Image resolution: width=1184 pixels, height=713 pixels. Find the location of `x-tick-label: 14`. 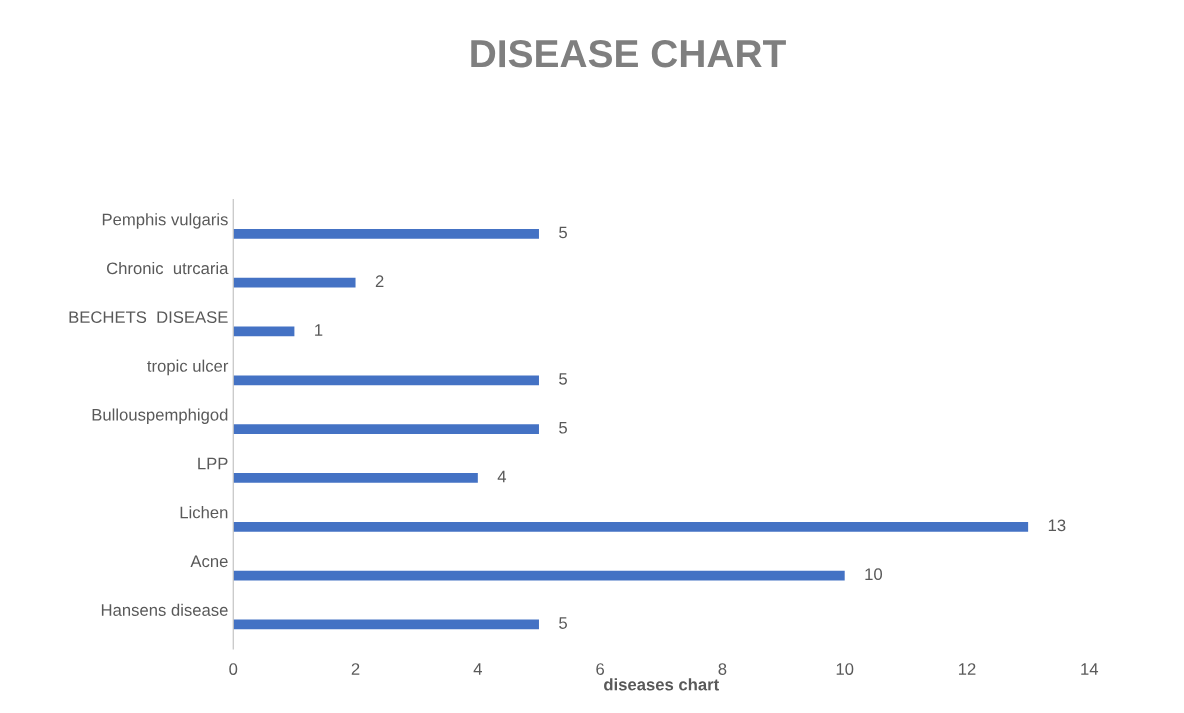

x-tick-label: 14 is located at coordinates (1090, 669).